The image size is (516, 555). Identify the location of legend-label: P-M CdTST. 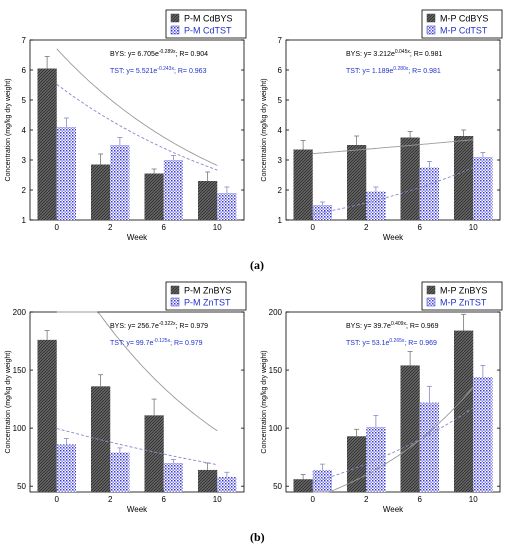
(208, 31).